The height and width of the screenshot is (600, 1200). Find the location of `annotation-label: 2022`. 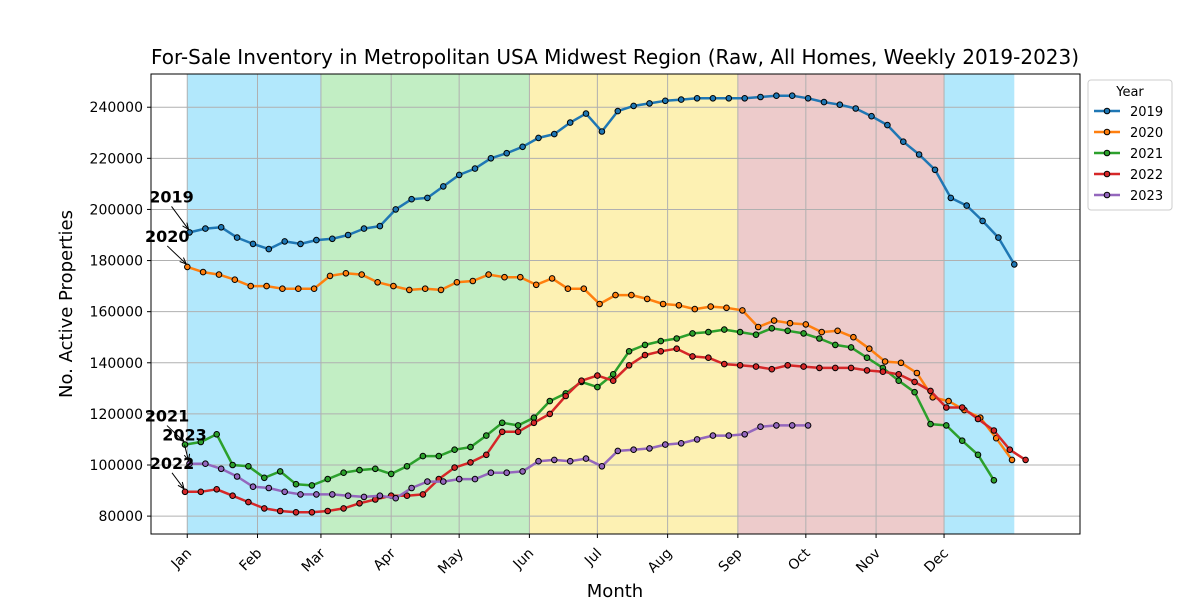

annotation-label: 2022 is located at coordinates (172, 463).